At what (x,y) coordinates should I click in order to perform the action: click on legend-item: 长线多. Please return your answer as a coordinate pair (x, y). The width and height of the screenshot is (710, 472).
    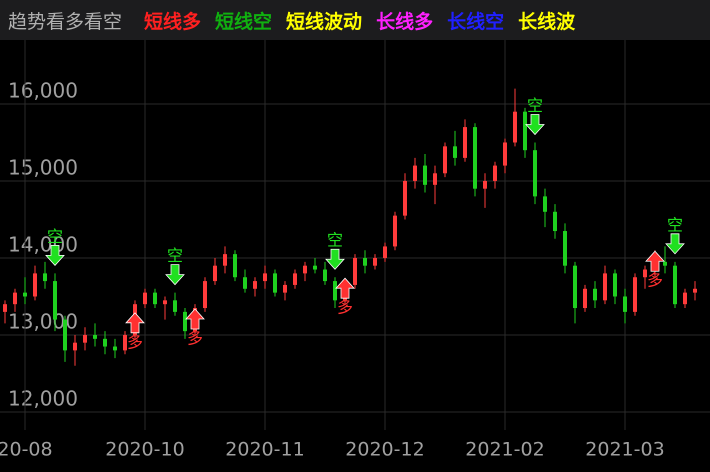
    Looking at the image, I should click on (405, 21).